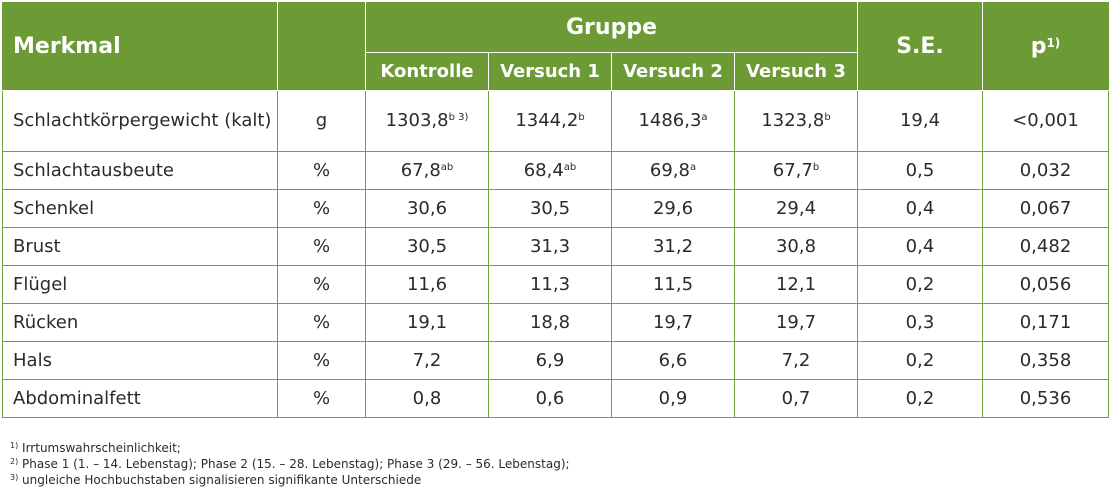 This screenshot has height=490, width=1110. Describe the element at coordinates (1053, 43) in the screenshot. I see `header-p-footnote: 1)` at that location.